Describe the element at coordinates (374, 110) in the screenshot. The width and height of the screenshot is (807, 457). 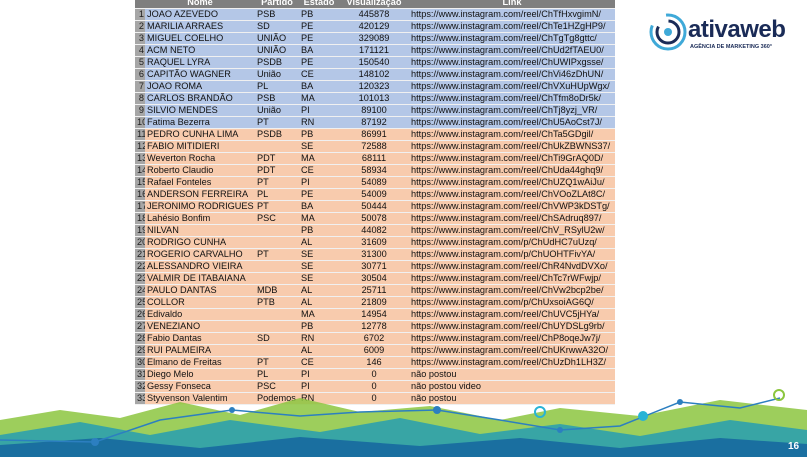
I see `views-cell: 89100` at that location.